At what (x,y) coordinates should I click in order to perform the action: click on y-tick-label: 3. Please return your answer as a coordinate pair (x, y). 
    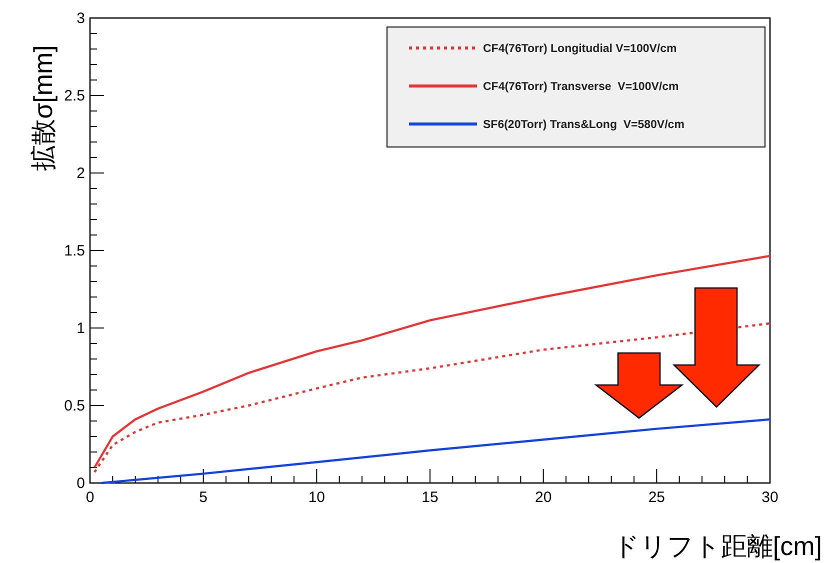
    Looking at the image, I should click on (80, 18).